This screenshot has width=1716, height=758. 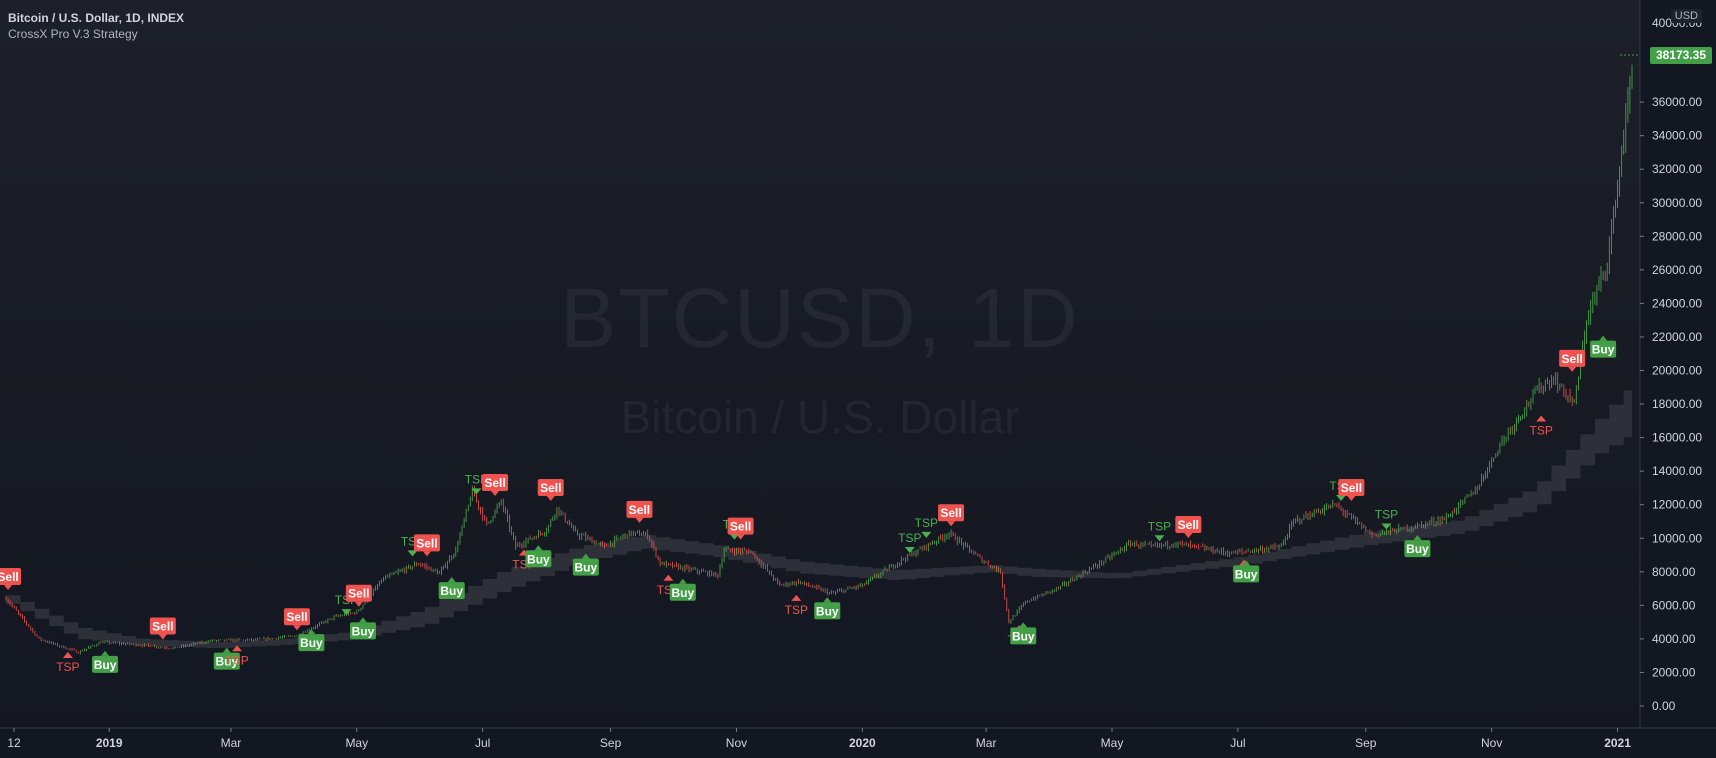 I want to click on symbol-title: Bitcoin / U.S. Dollar, 1D, INDEX, so click(x=96, y=18).